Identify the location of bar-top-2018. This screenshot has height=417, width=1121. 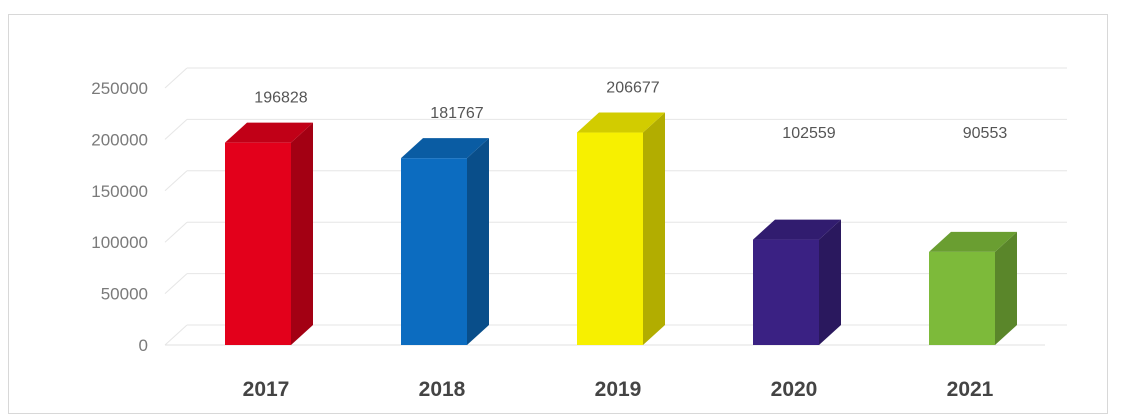
(445, 148).